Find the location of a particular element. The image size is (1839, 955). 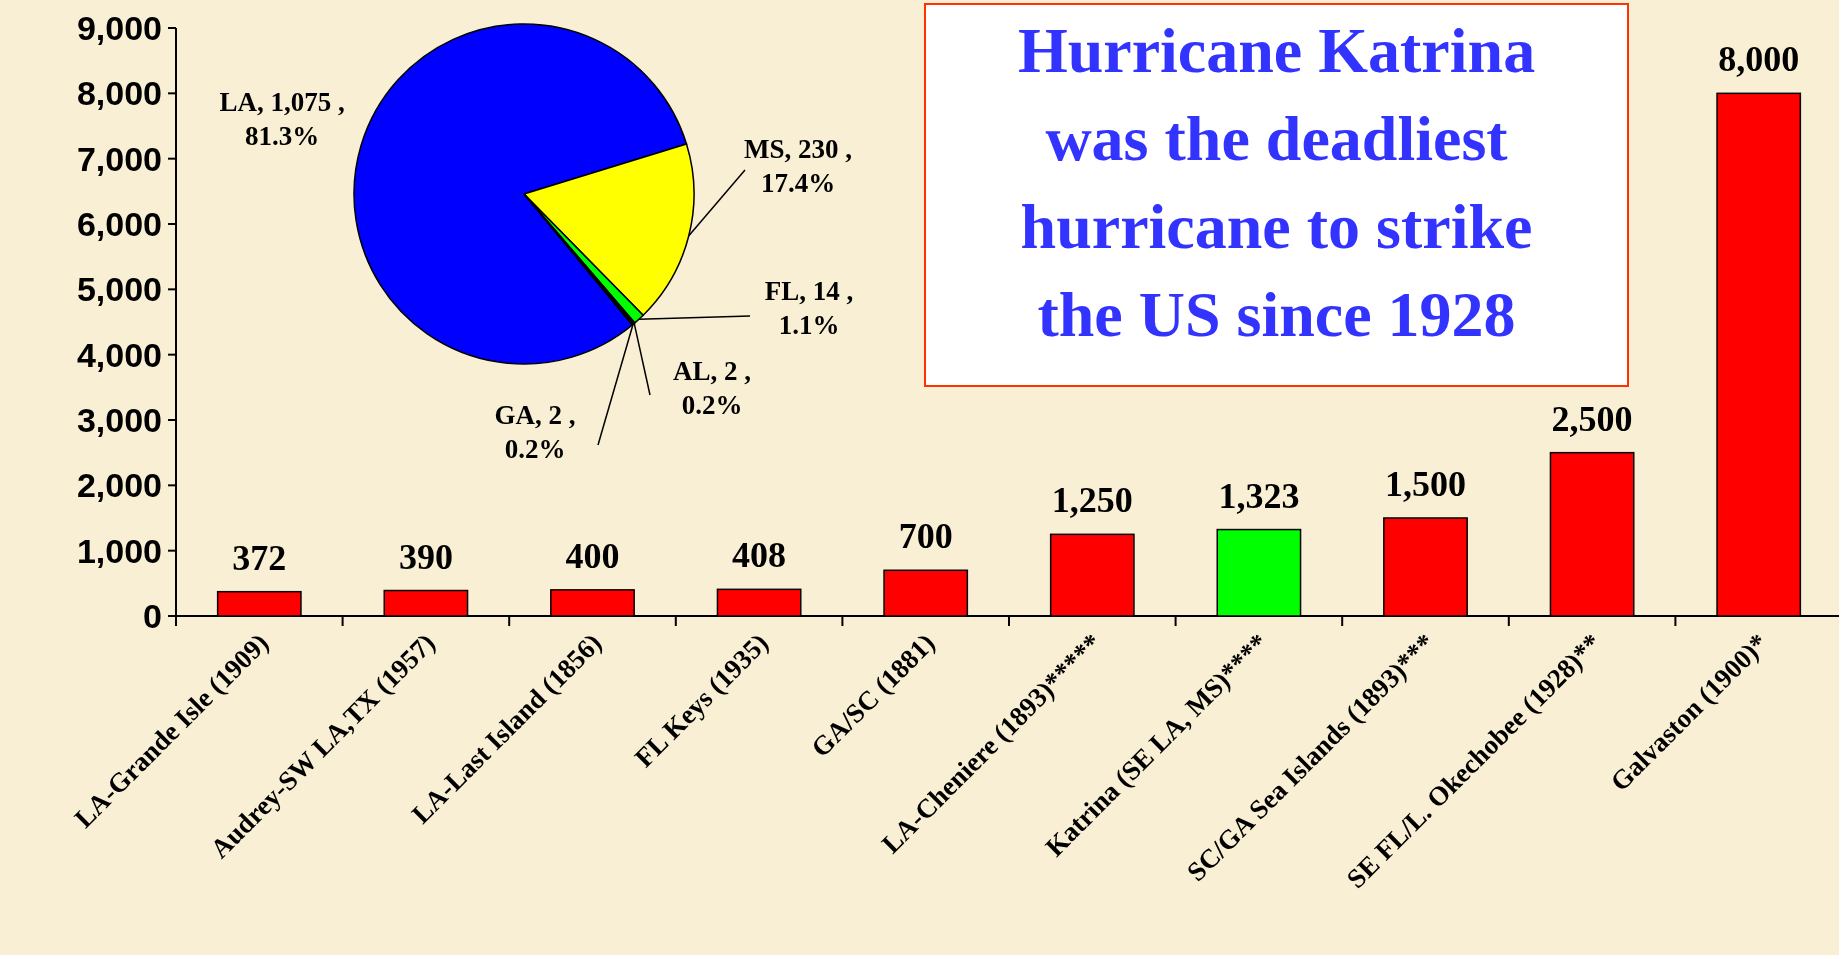

data-label: 1,250 is located at coordinates (1092, 500).